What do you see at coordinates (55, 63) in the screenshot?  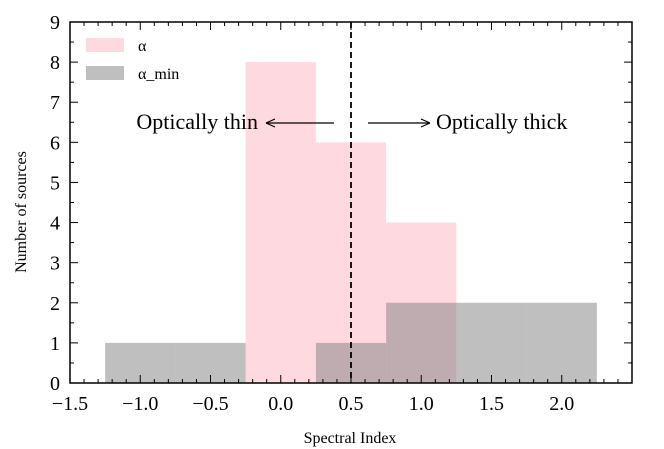 I see `y-tick-label: 8` at bounding box center [55, 63].